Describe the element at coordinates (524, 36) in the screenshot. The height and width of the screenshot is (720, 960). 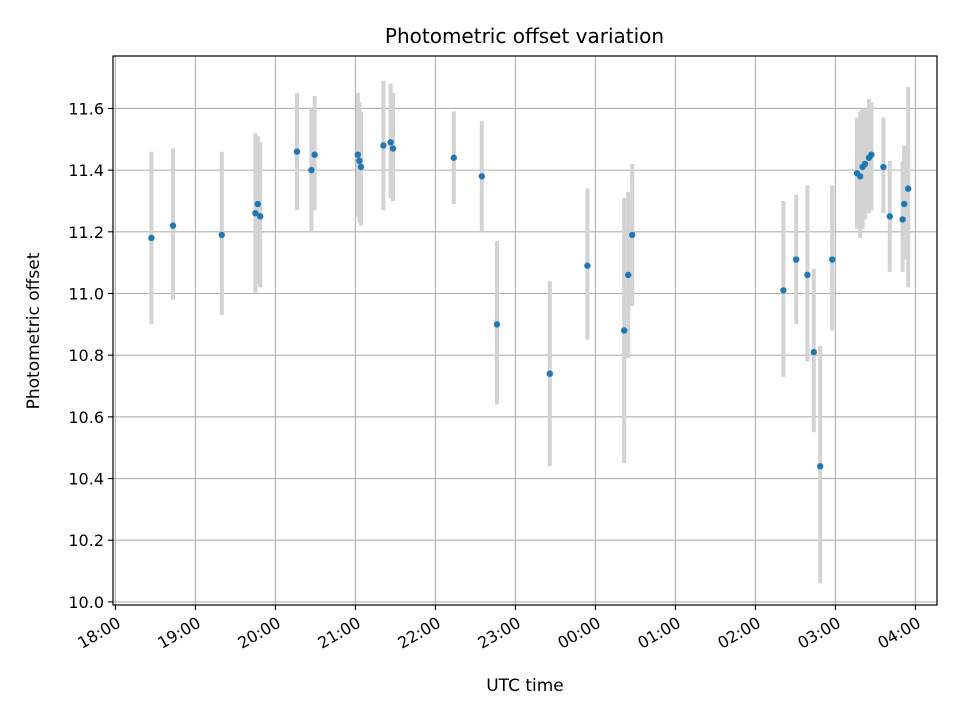
I see `chart-title: Photometric offset variation` at that location.